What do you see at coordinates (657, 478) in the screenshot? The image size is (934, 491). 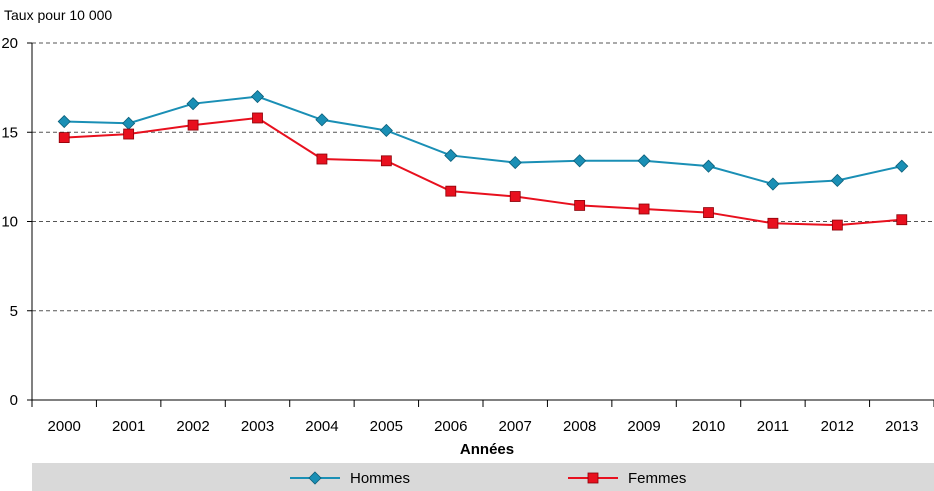 I see `legend-label: Femmes` at bounding box center [657, 478].